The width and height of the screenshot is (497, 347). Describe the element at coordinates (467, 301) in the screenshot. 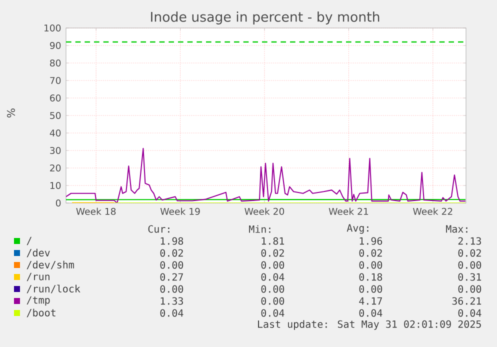

I see `text: 36.21` at that location.